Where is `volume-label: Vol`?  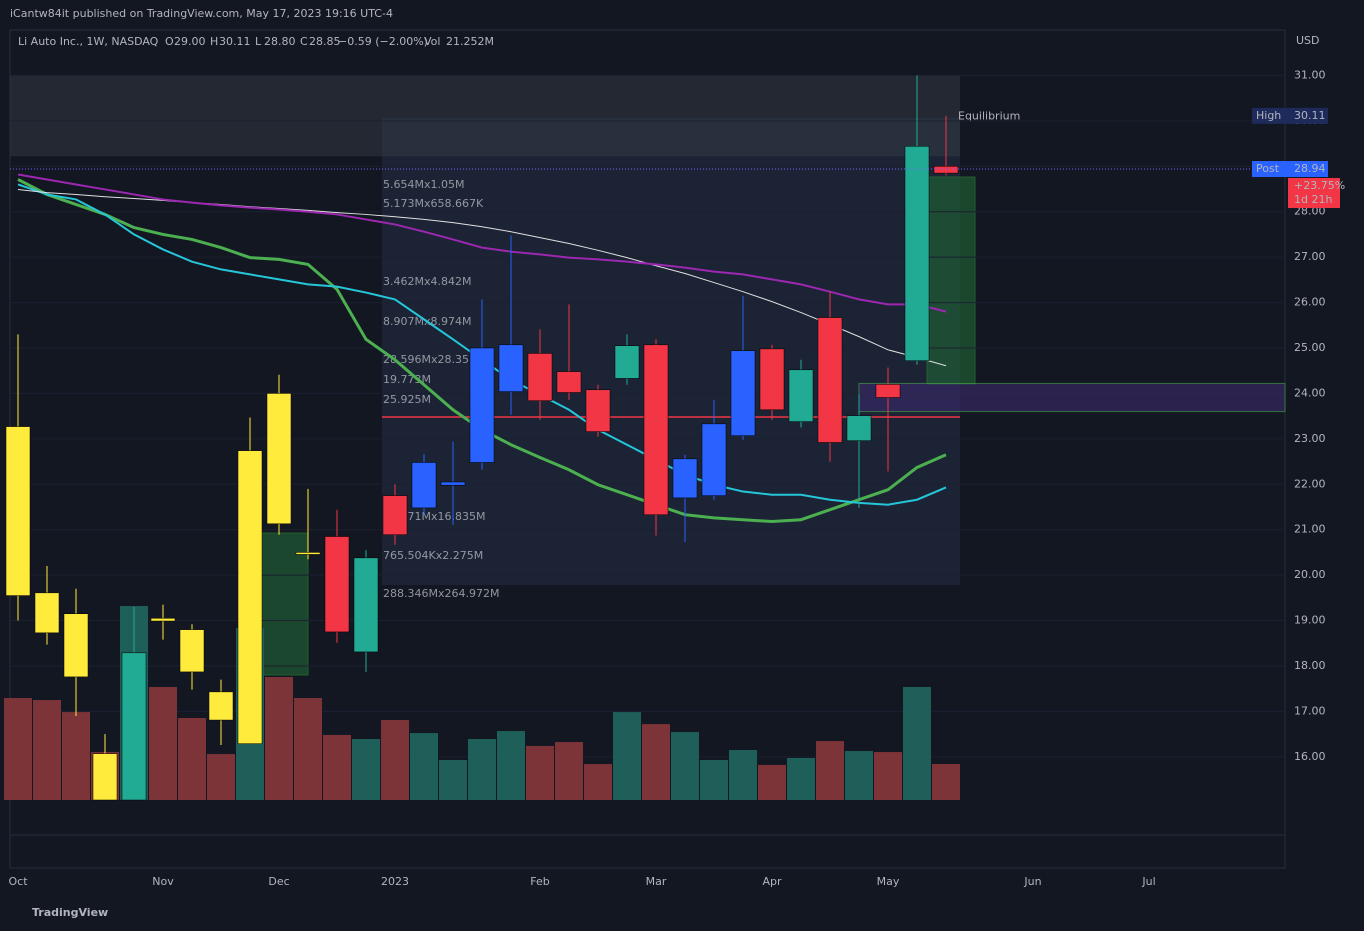 volume-label: Vol is located at coordinates (432, 41).